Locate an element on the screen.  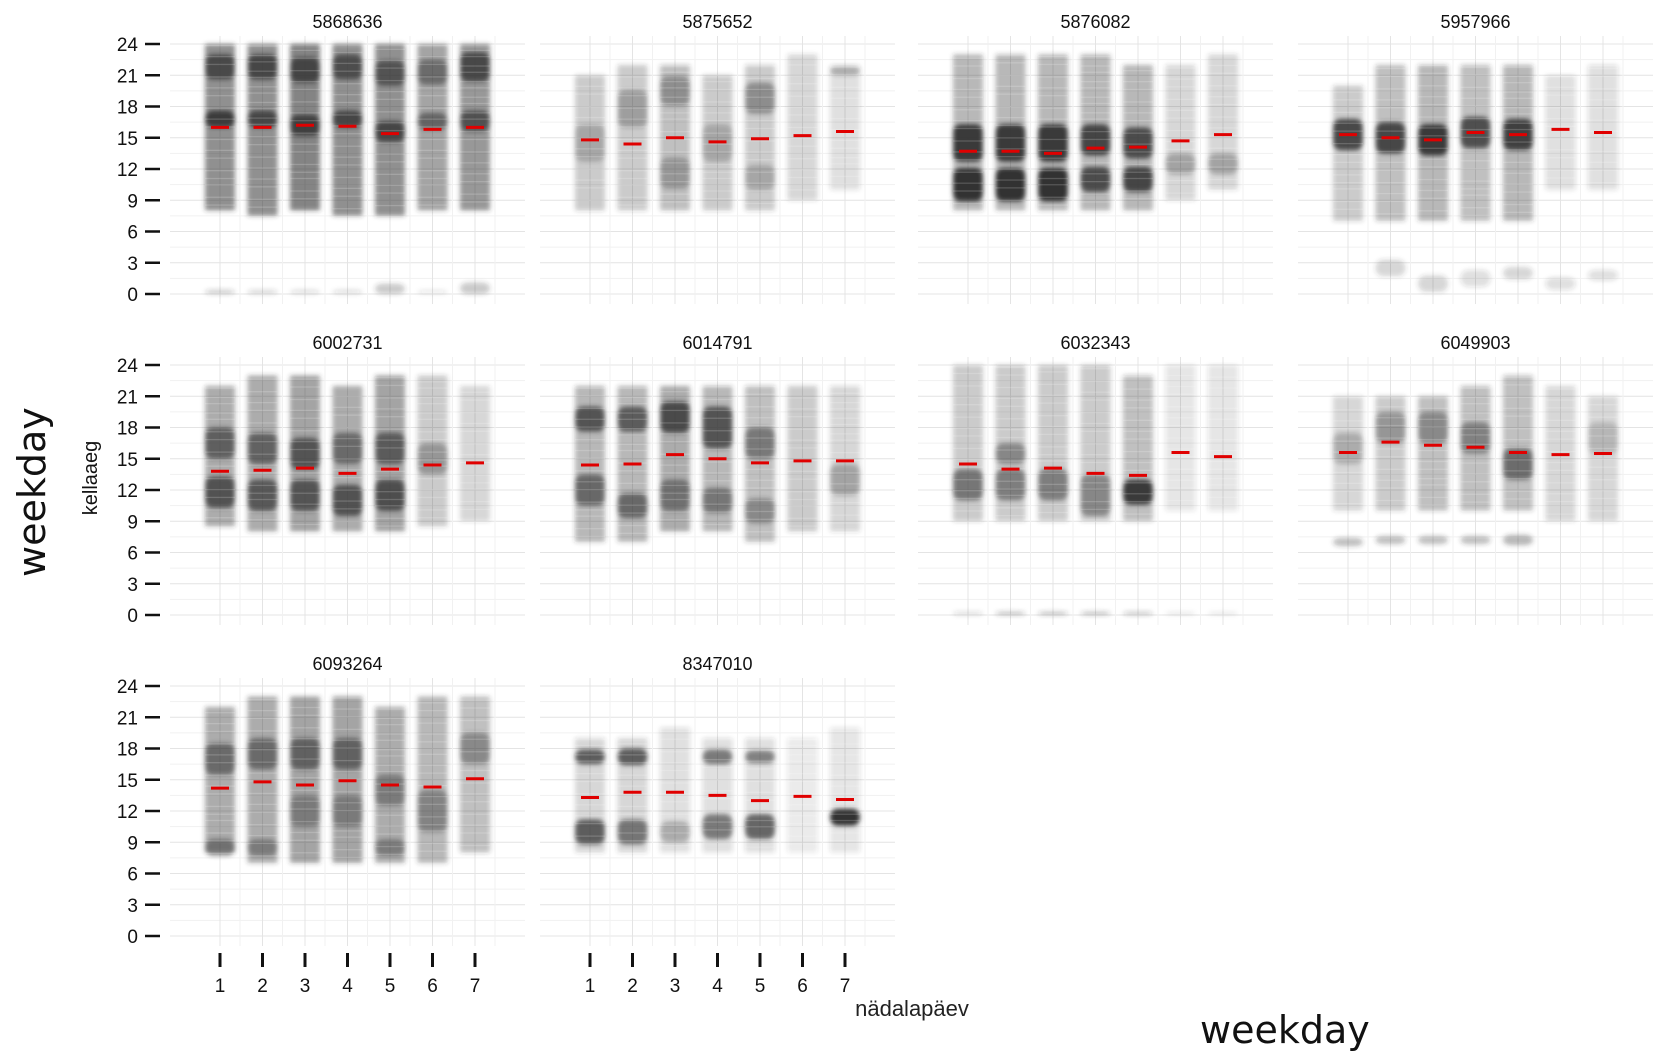
x-tick-label: 2 is located at coordinates (262, 986).